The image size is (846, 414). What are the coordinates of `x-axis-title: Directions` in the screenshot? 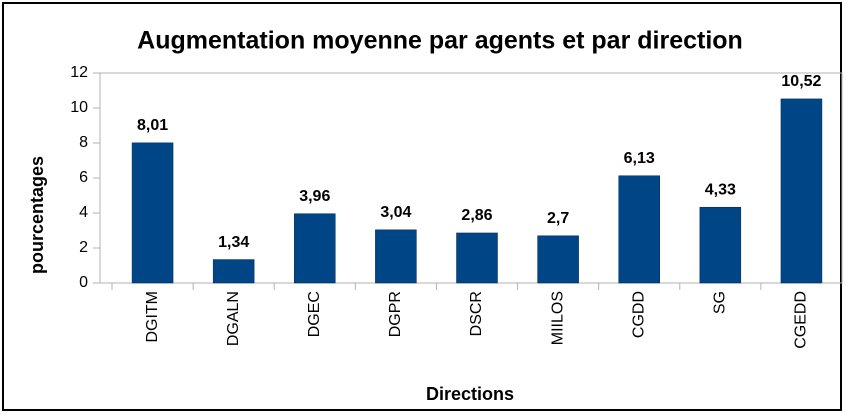 It's located at (470, 394).